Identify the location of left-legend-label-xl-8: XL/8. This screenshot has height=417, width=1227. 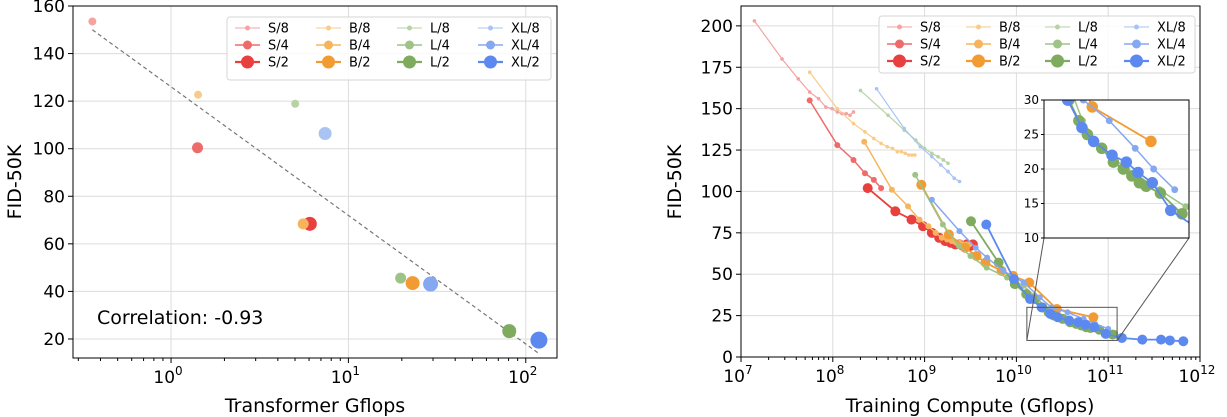
(525, 29).